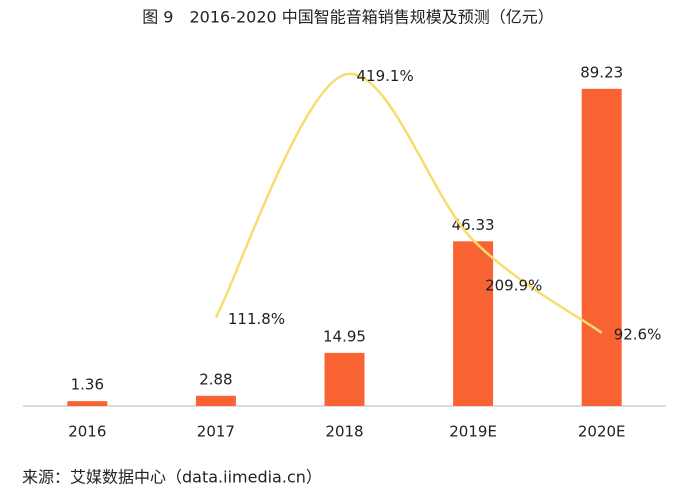  What do you see at coordinates (513, 286) in the screenshot?
I see `line-label: 209.9%` at bounding box center [513, 286].